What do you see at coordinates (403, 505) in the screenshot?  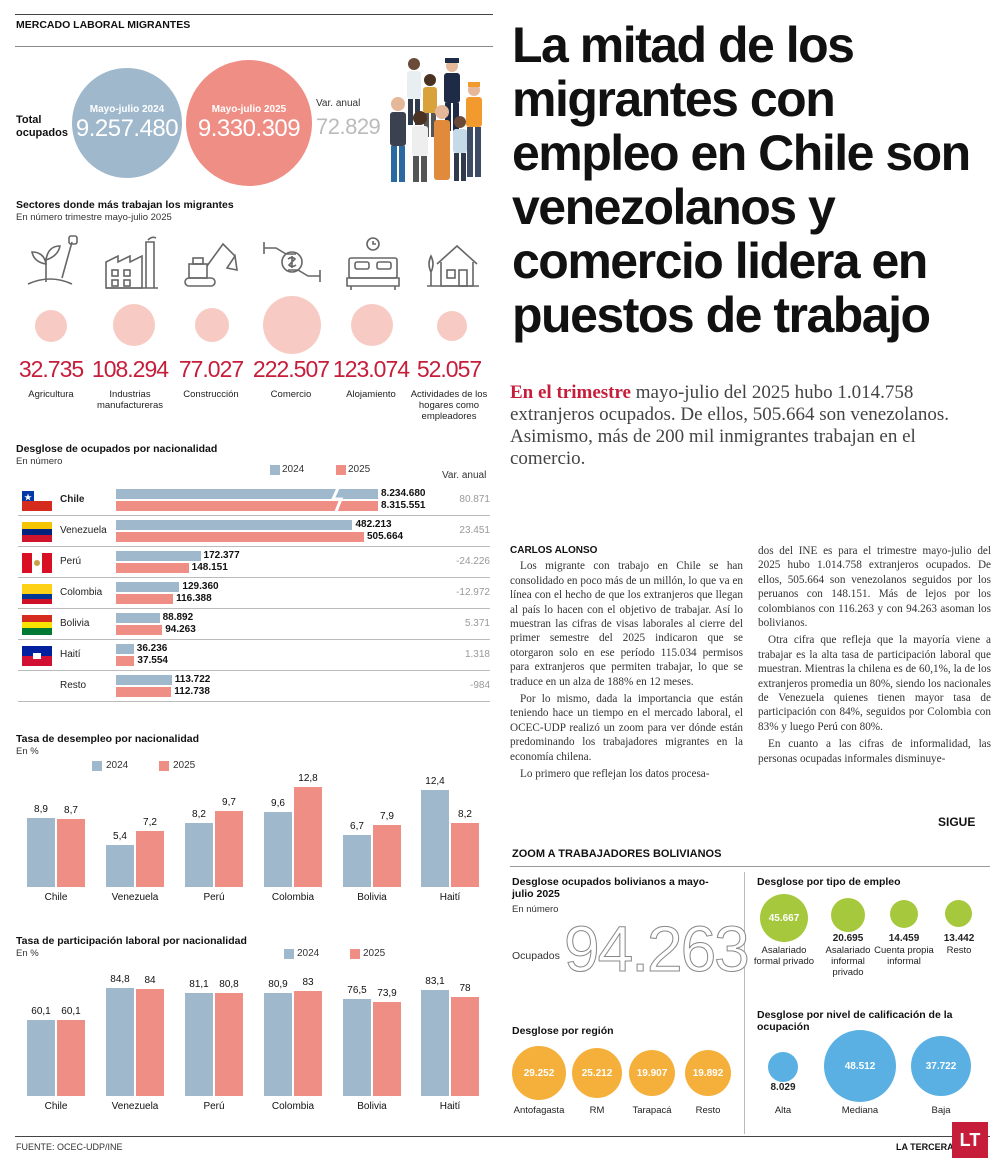 I see `bar-2025-value: 8.315.551` at bounding box center [403, 505].